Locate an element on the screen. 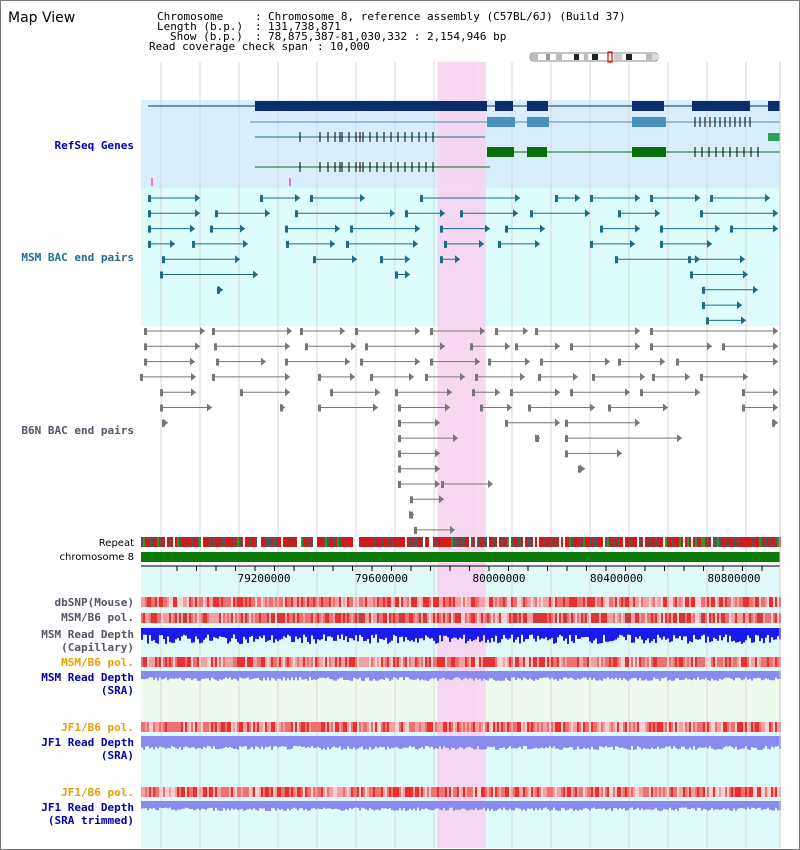  track-label-msm-read-depth-sra: MSM Read Depth (SRA) is located at coordinates (87, 684).